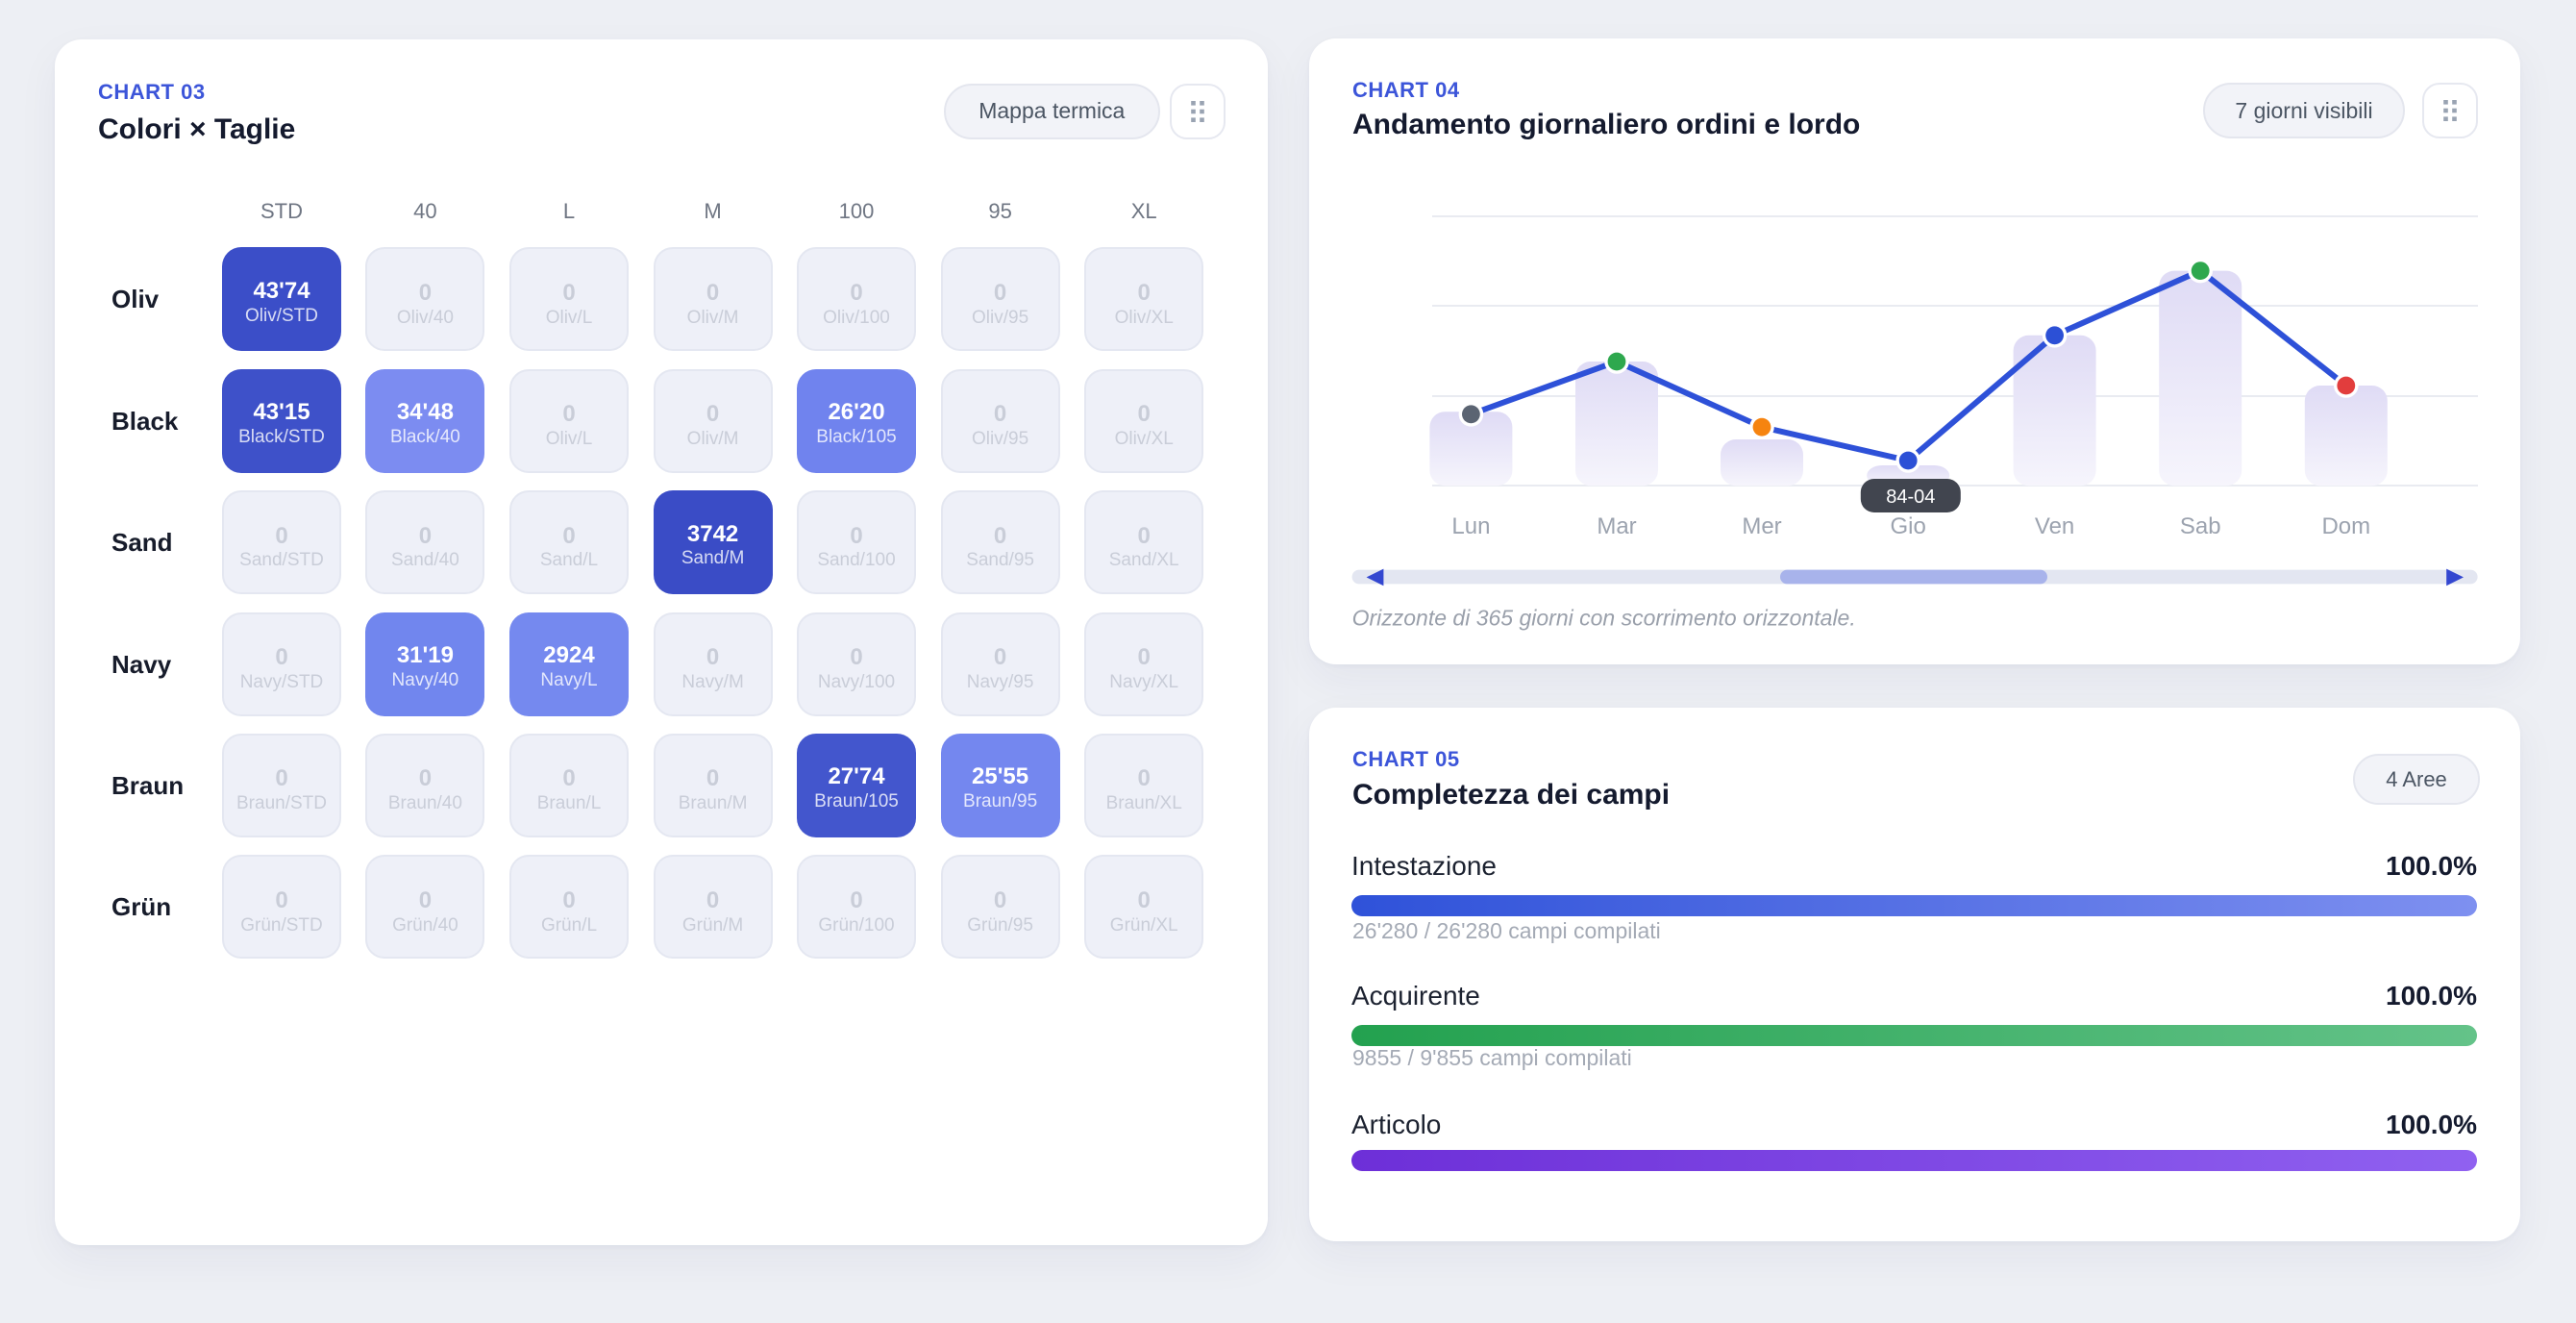 Image resolution: width=2576 pixels, height=1323 pixels. Describe the element at coordinates (1617, 526) in the screenshot. I see `svg-text: Mar` at that location.